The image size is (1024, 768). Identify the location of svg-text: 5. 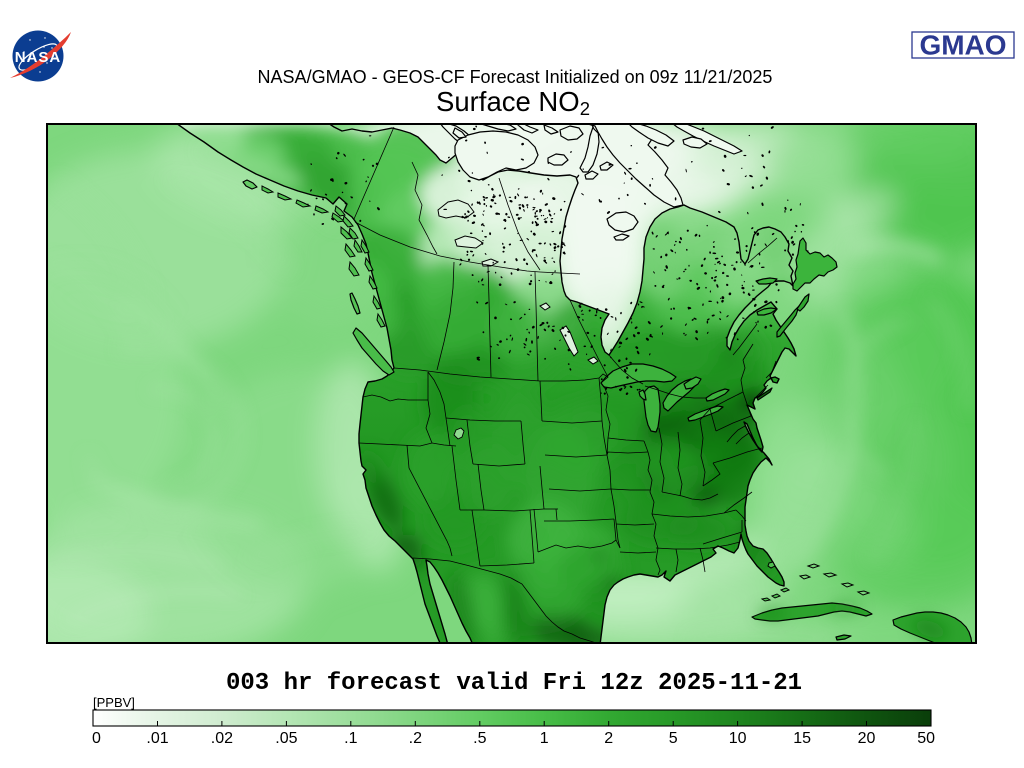
(673, 738).